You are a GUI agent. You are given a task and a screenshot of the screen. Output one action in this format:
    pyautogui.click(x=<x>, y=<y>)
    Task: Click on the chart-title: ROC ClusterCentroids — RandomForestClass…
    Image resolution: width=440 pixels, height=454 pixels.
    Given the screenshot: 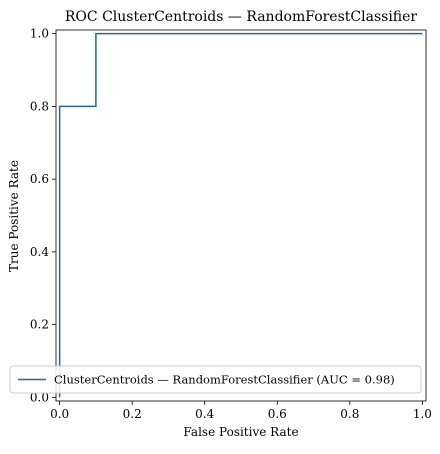 What is the action you would take?
    pyautogui.click(x=241, y=17)
    